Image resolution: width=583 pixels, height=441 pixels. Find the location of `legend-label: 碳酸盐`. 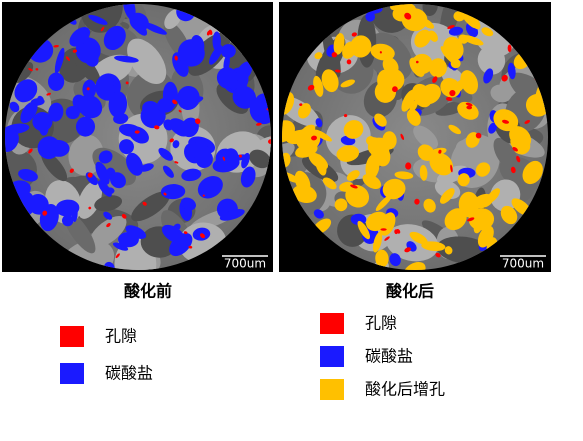

legend-label: 碳酸盐 is located at coordinates (129, 373).